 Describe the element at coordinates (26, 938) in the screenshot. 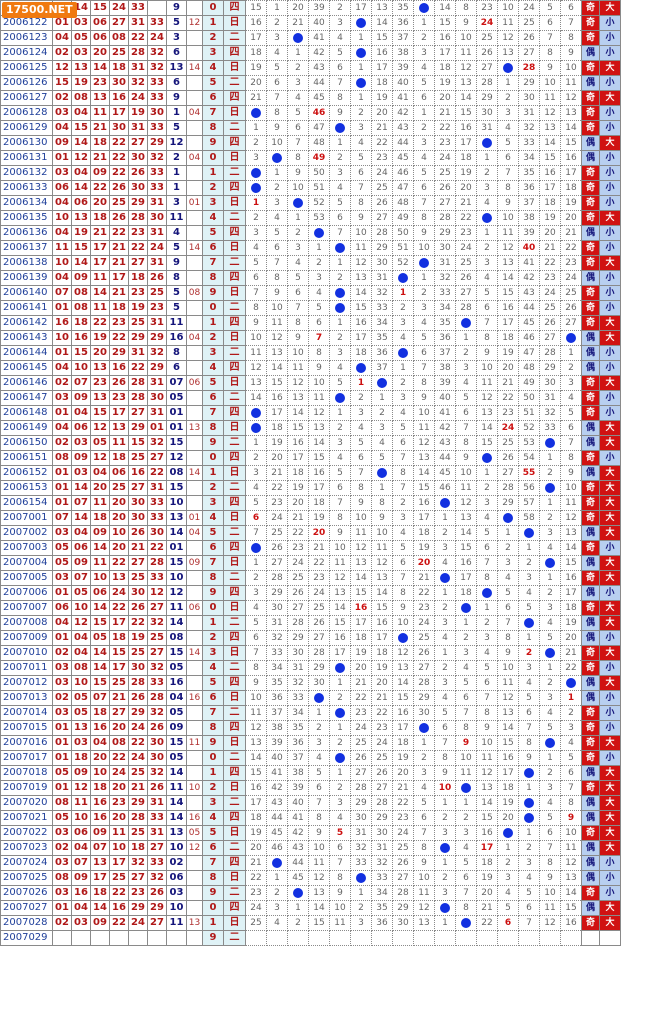

I see `period-cell: 2007029` at that location.